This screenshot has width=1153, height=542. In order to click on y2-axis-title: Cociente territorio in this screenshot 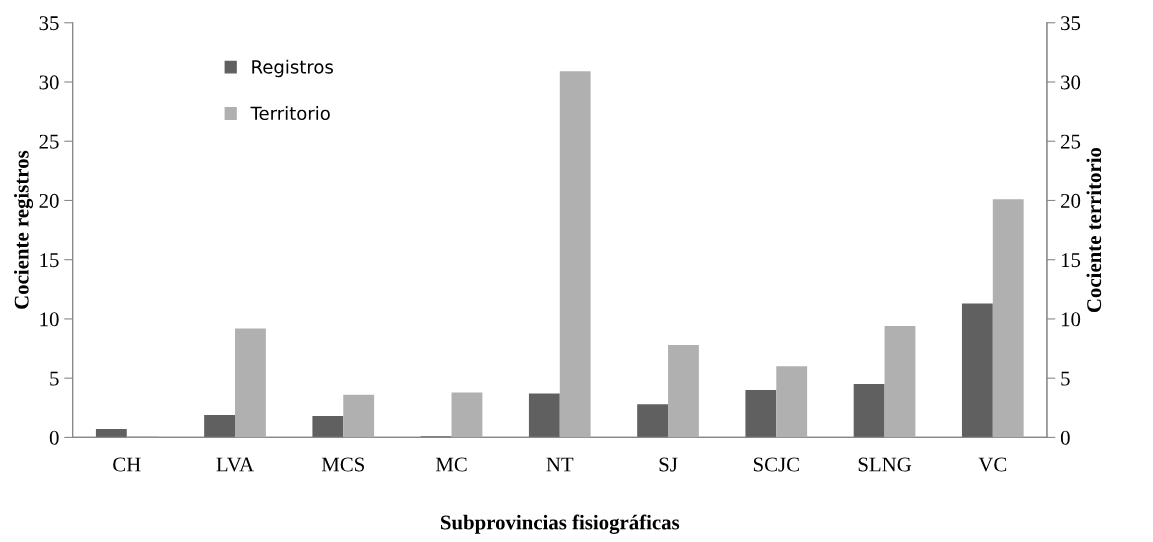, I will do `click(1094, 230)`.